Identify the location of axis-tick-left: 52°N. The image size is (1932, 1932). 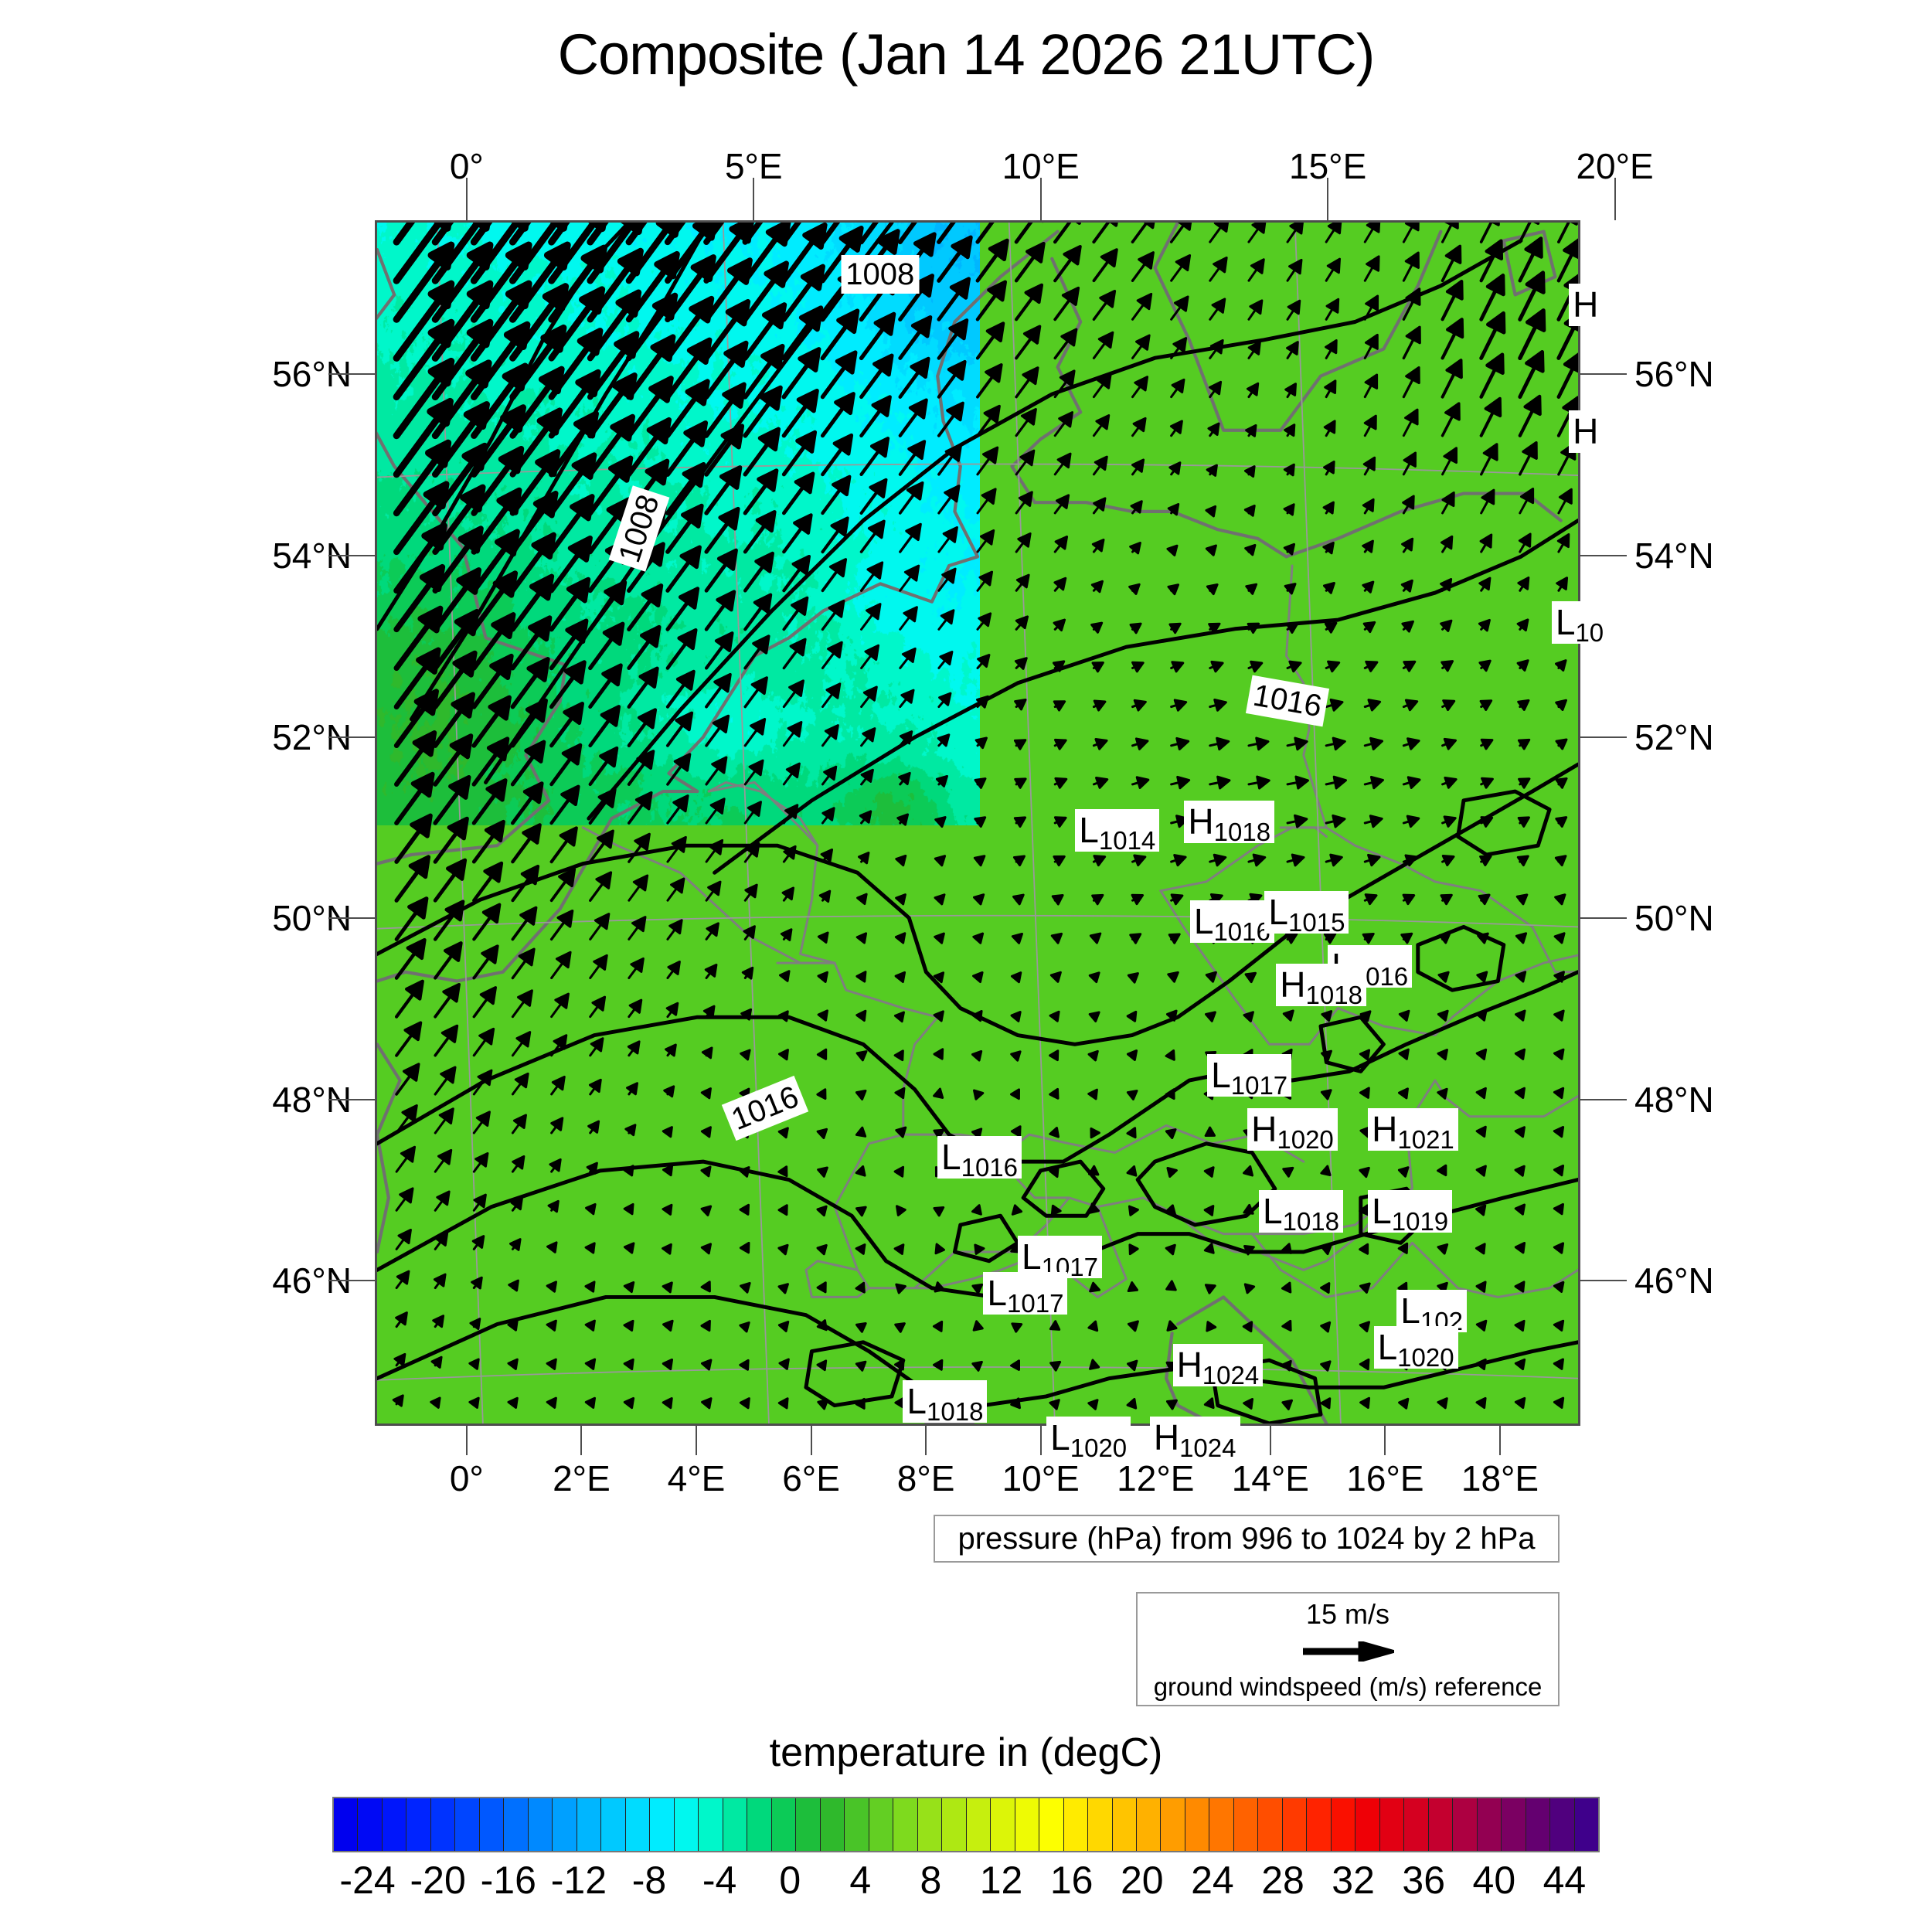
(312, 737).